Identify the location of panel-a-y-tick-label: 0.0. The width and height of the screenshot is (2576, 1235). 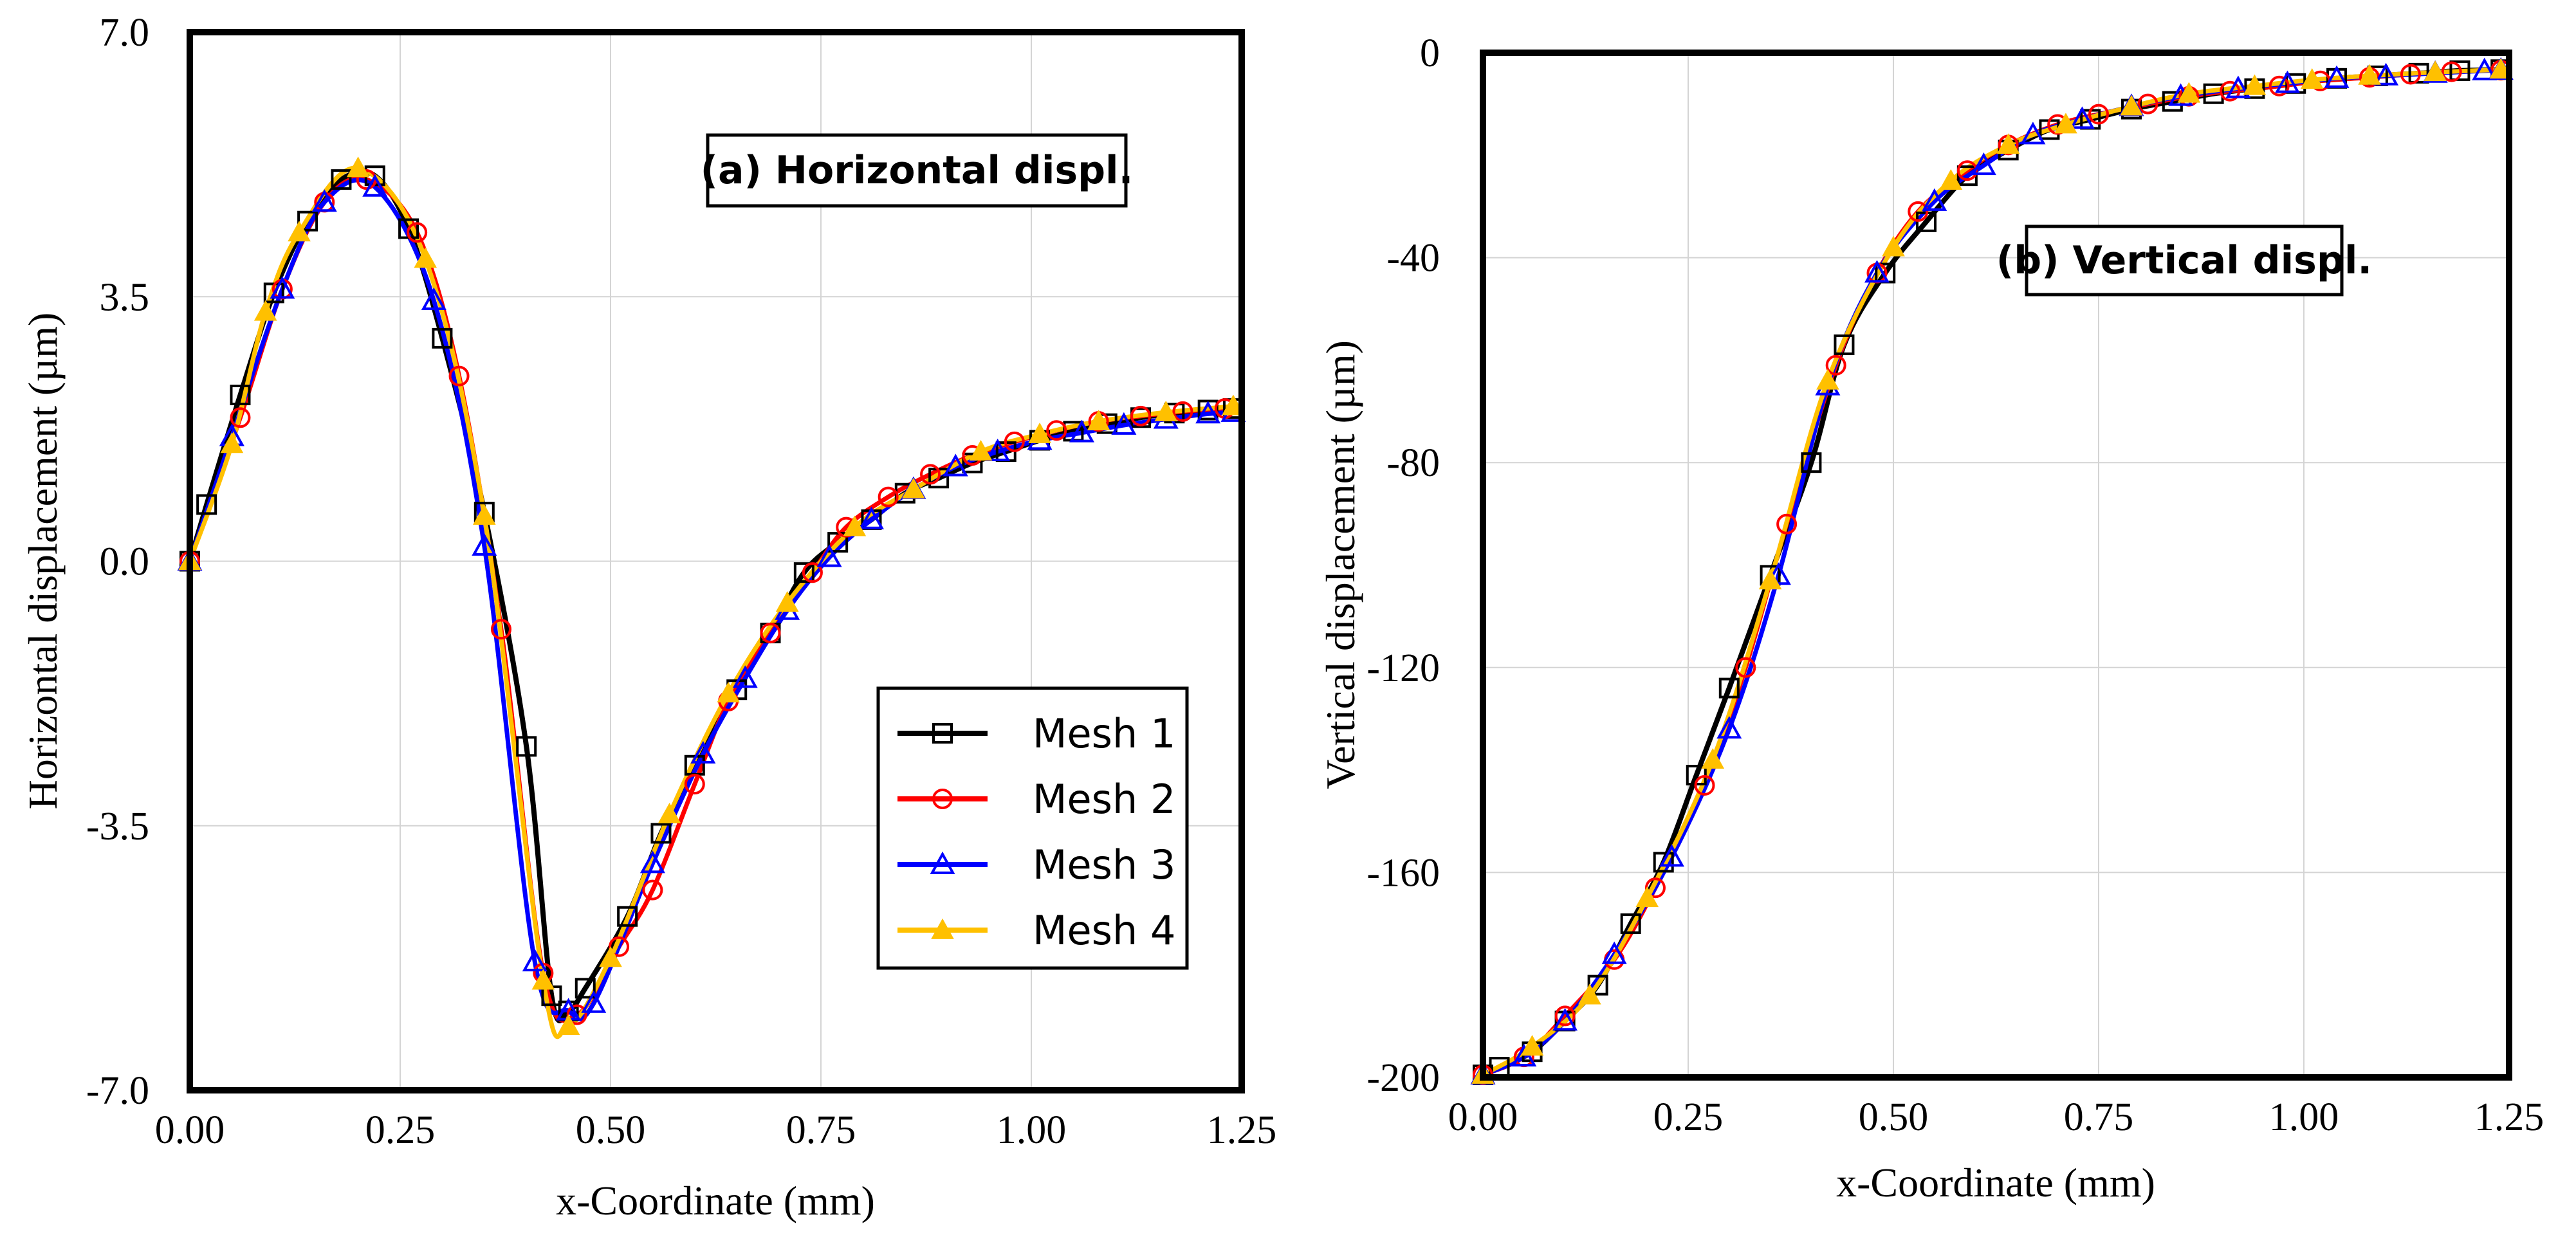
(125, 562).